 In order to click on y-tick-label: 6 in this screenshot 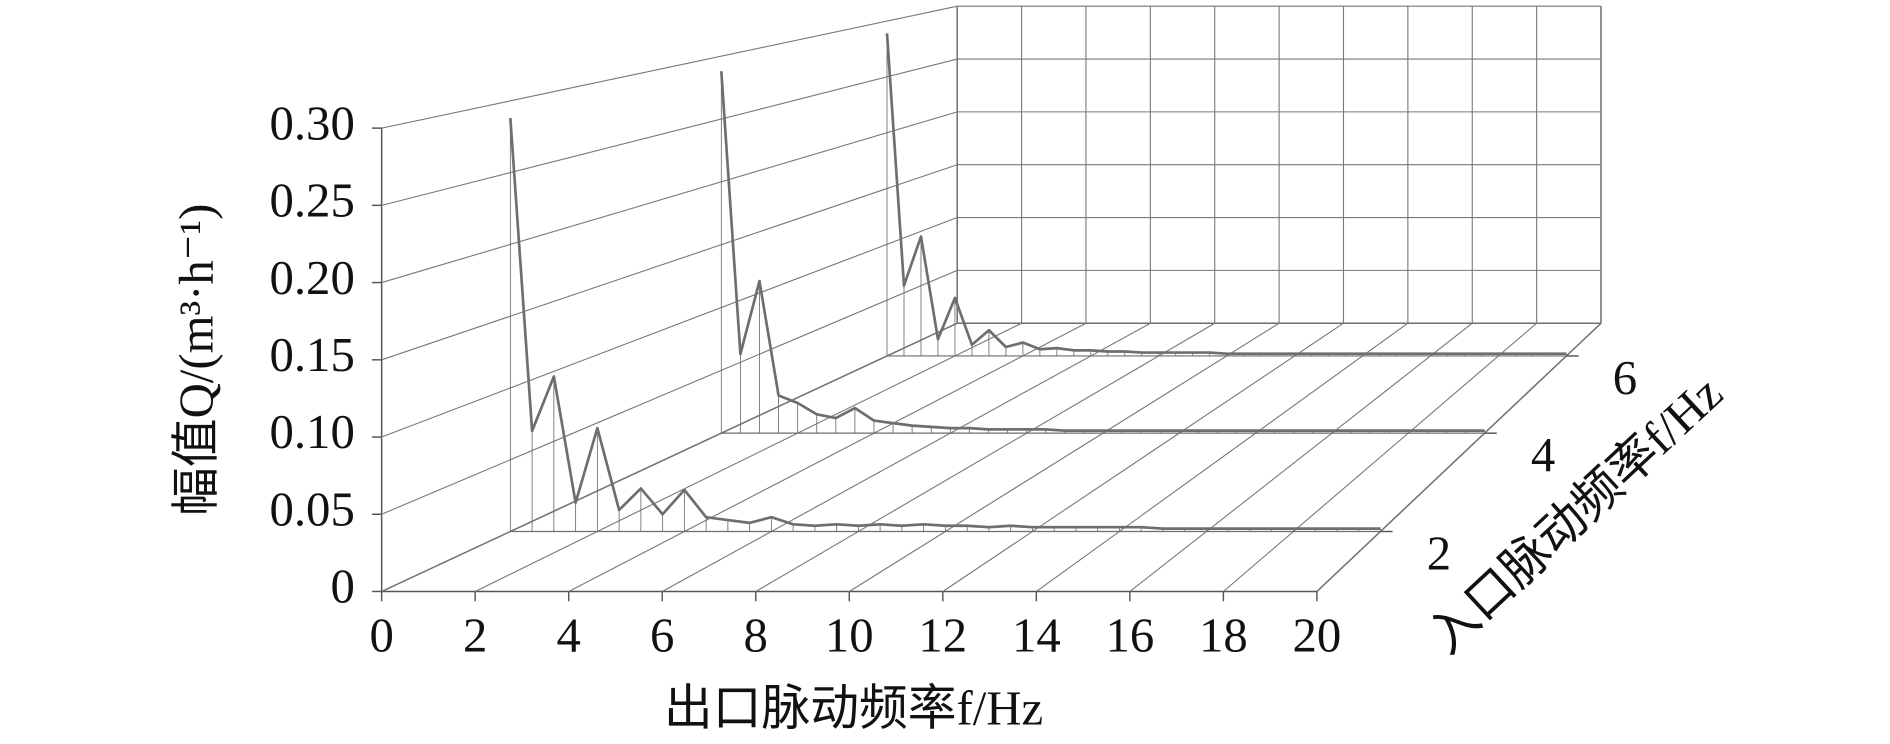, I will do `click(1625, 378)`.